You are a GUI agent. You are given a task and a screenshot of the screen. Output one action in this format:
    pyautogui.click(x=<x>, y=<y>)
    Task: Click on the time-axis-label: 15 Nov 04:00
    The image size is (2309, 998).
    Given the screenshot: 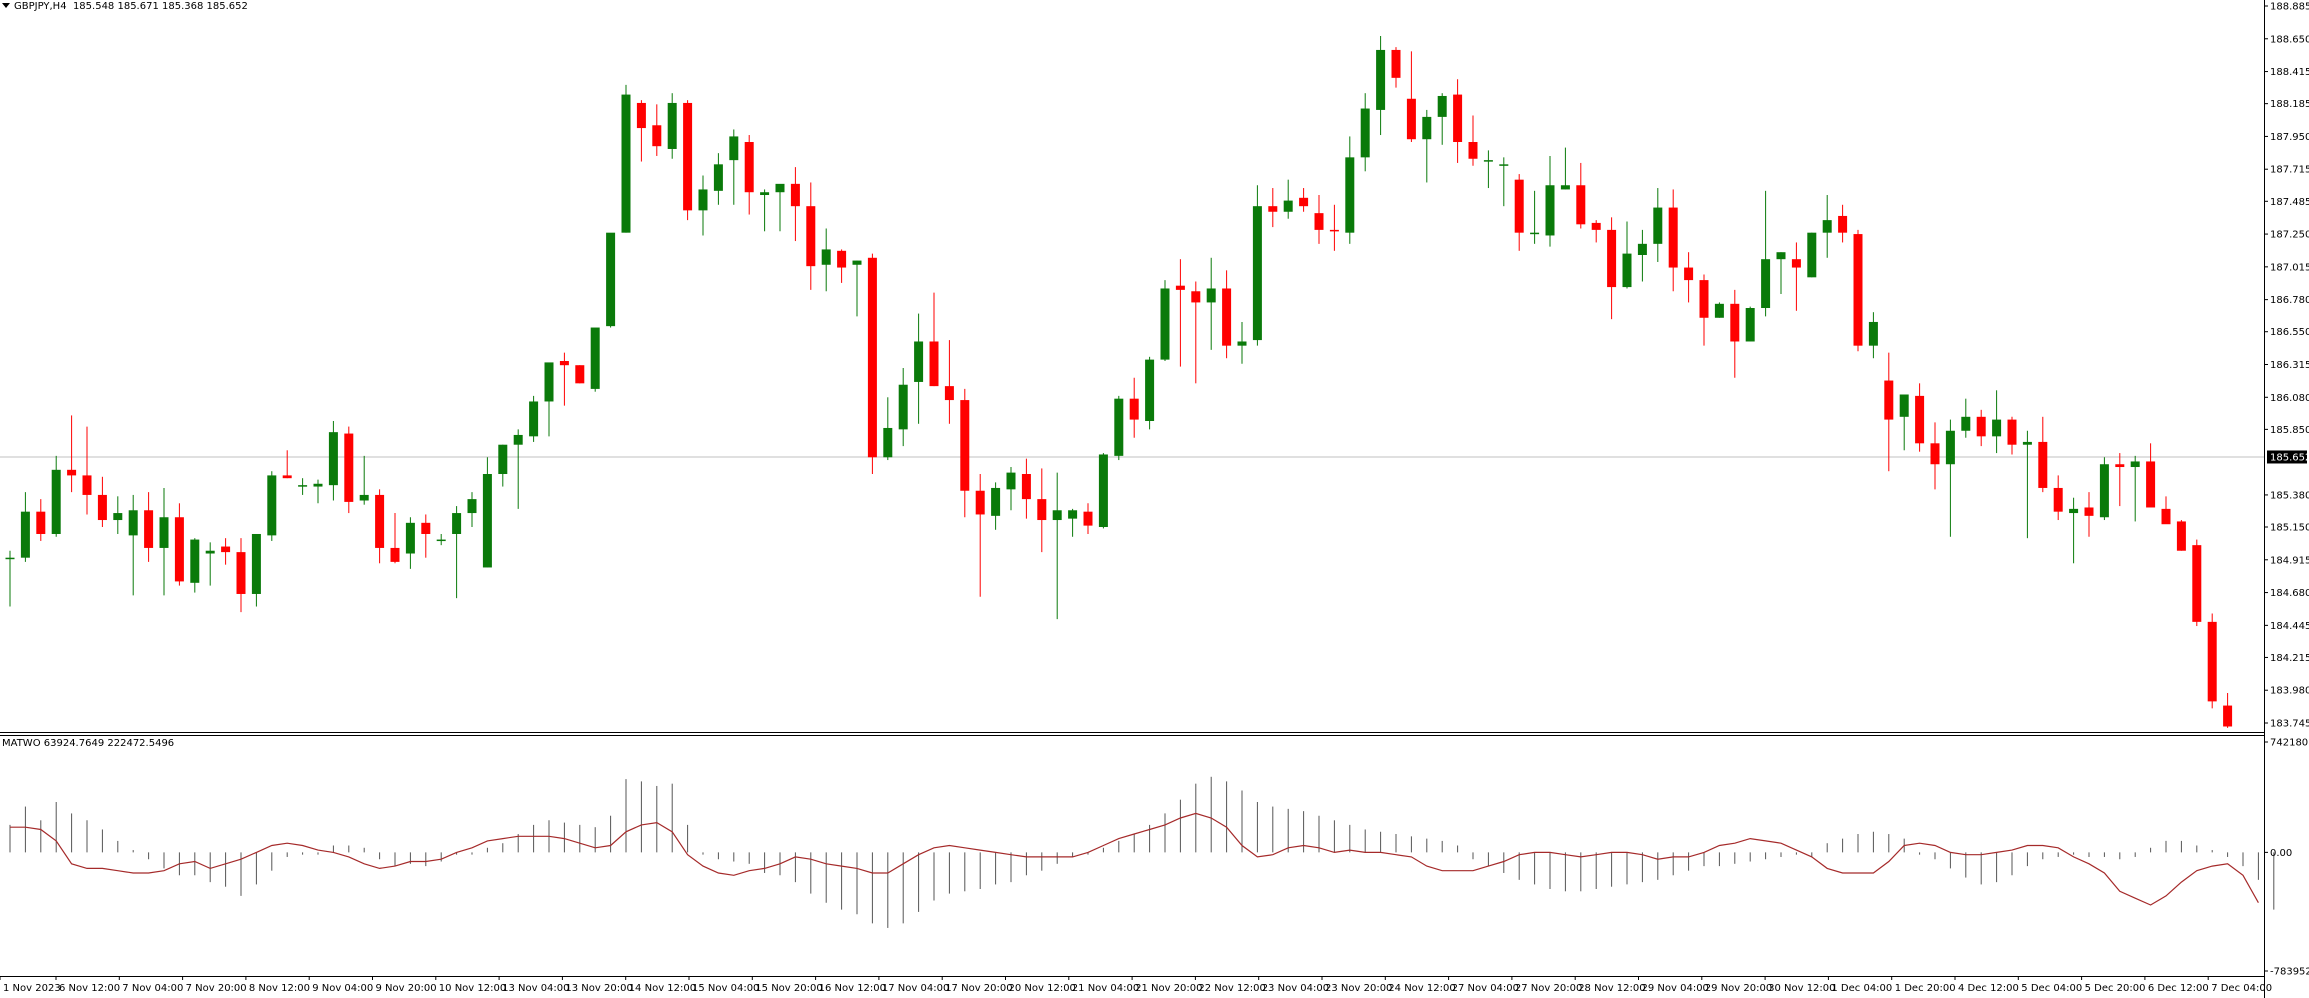 What is the action you would take?
    pyautogui.click(x=725, y=988)
    